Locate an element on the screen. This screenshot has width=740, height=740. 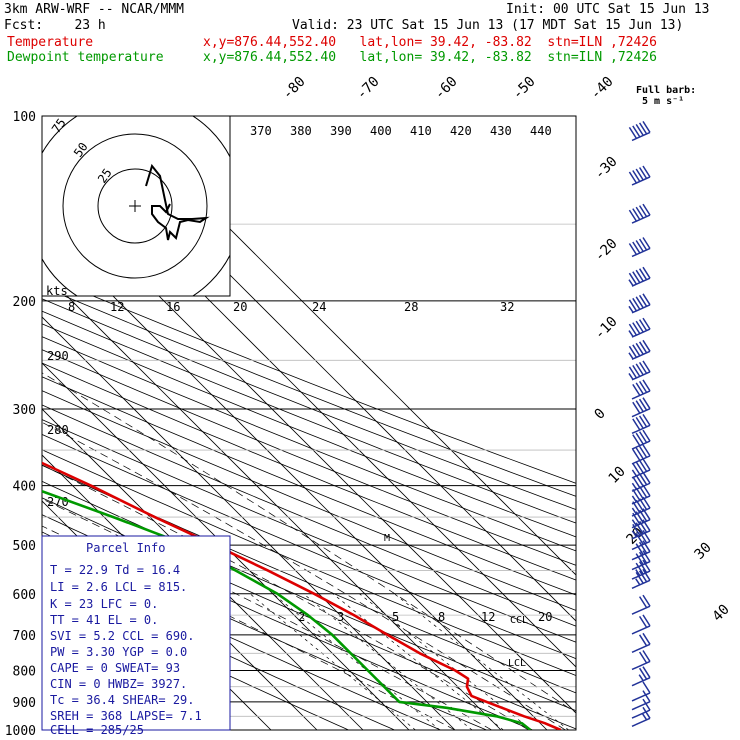
parcel-info-row: TT = 41 EL = 0. is located at coordinates (104, 620).